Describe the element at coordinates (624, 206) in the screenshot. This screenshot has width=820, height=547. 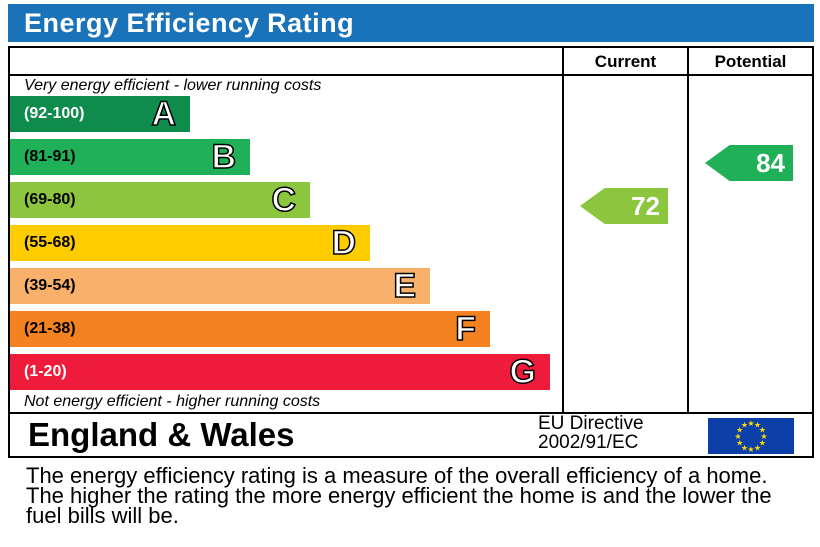
I see `current-rating-arrow: 72` at that location.